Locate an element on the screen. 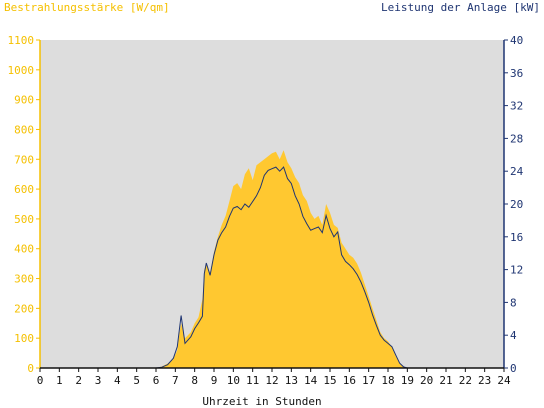  right-axis-title: Leistung der Anlage [kW] is located at coordinates (460, 7).